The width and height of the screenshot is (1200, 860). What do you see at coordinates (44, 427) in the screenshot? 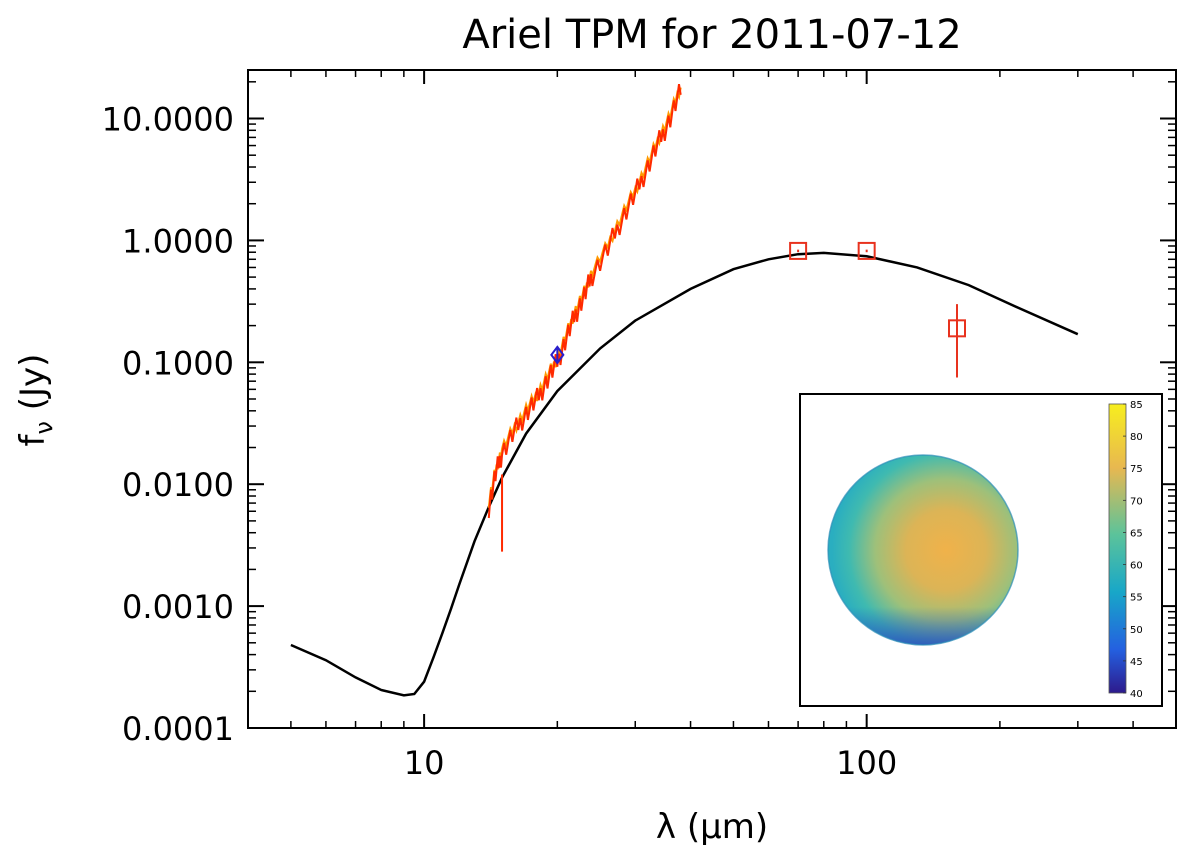
I see `y-axis-label-sub: ν` at bounding box center [44, 427].